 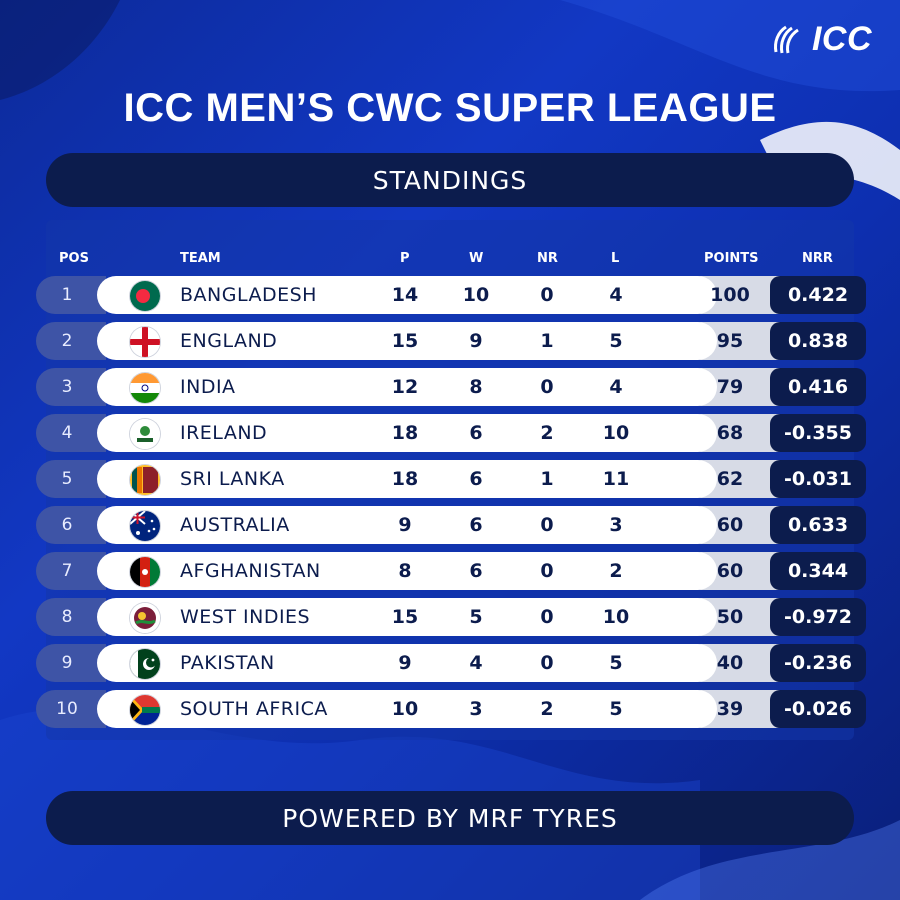 I want to click on team-name: AFGHANISTAN, so click(x=250, y=571).